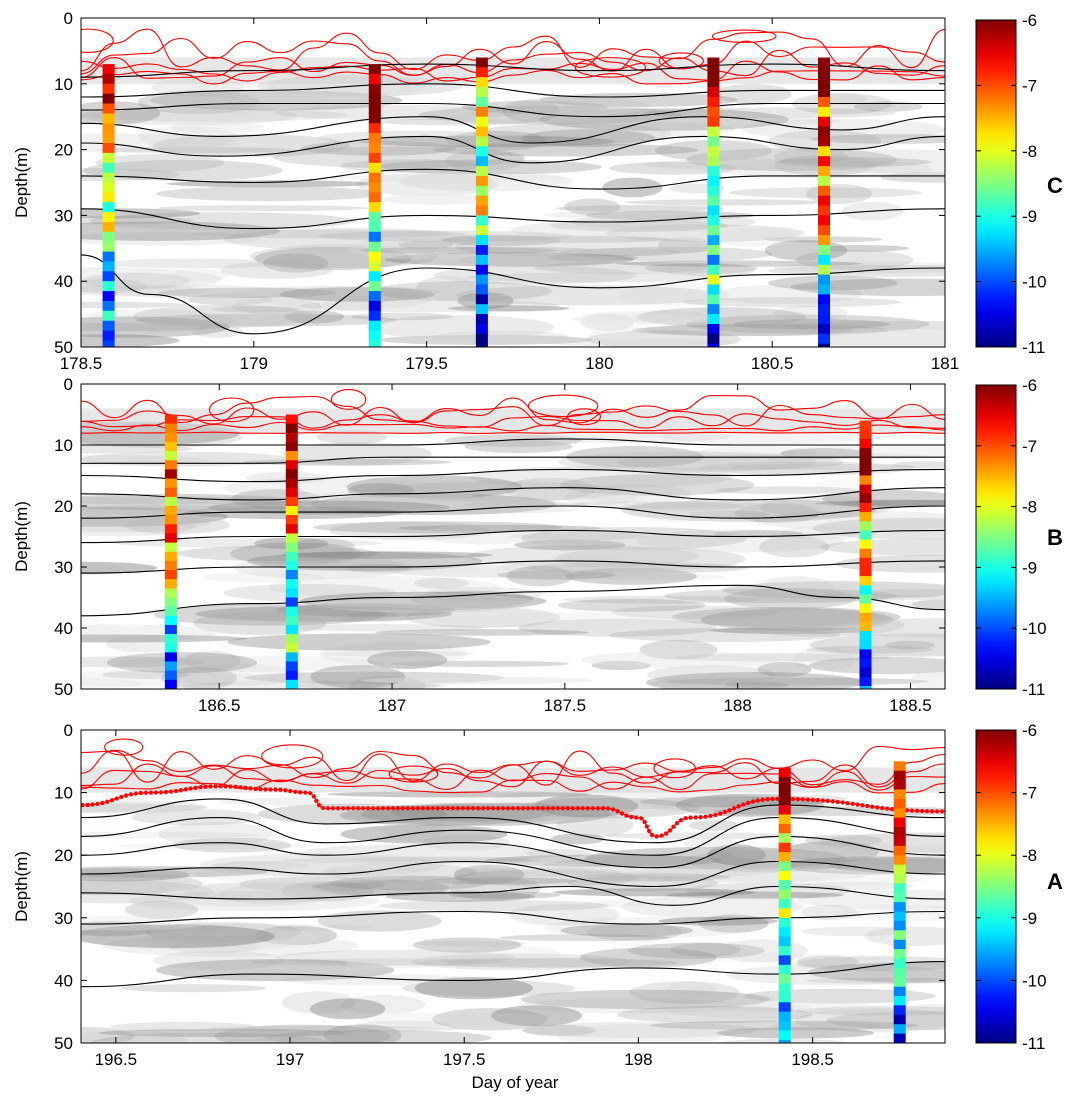  Describe the element at coordinates (392, 705) in the screenshot. I see `x-tick-label: 187` at that location.